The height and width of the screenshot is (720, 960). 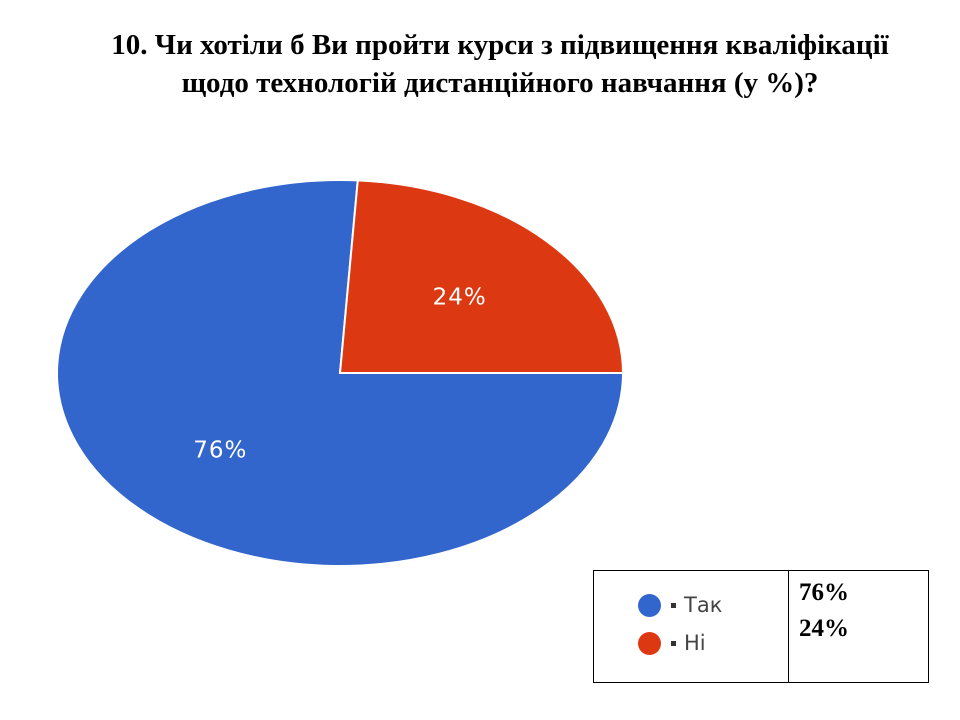 What do you see at coordinates (649, 643) in the screenshot?
I see `legend-dot-ni` at bounding box center [649, 643].